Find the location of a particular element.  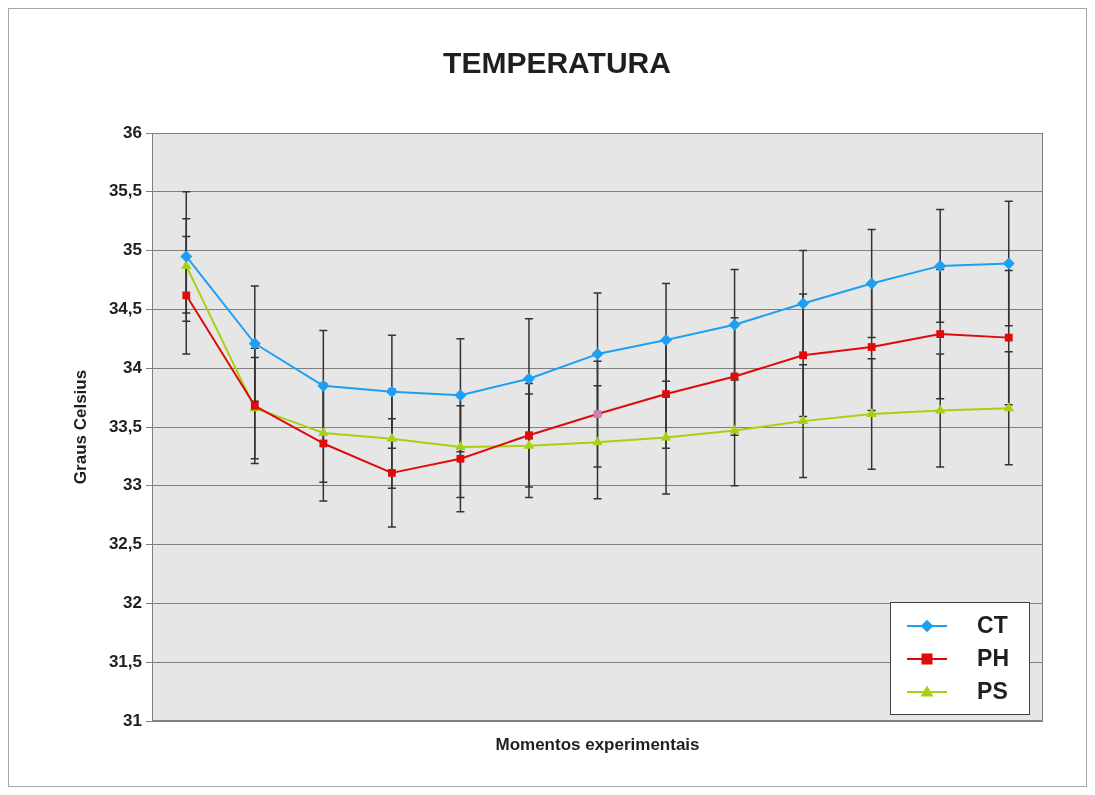

y-tick-label: 34 is located at coordinates (133, 367).